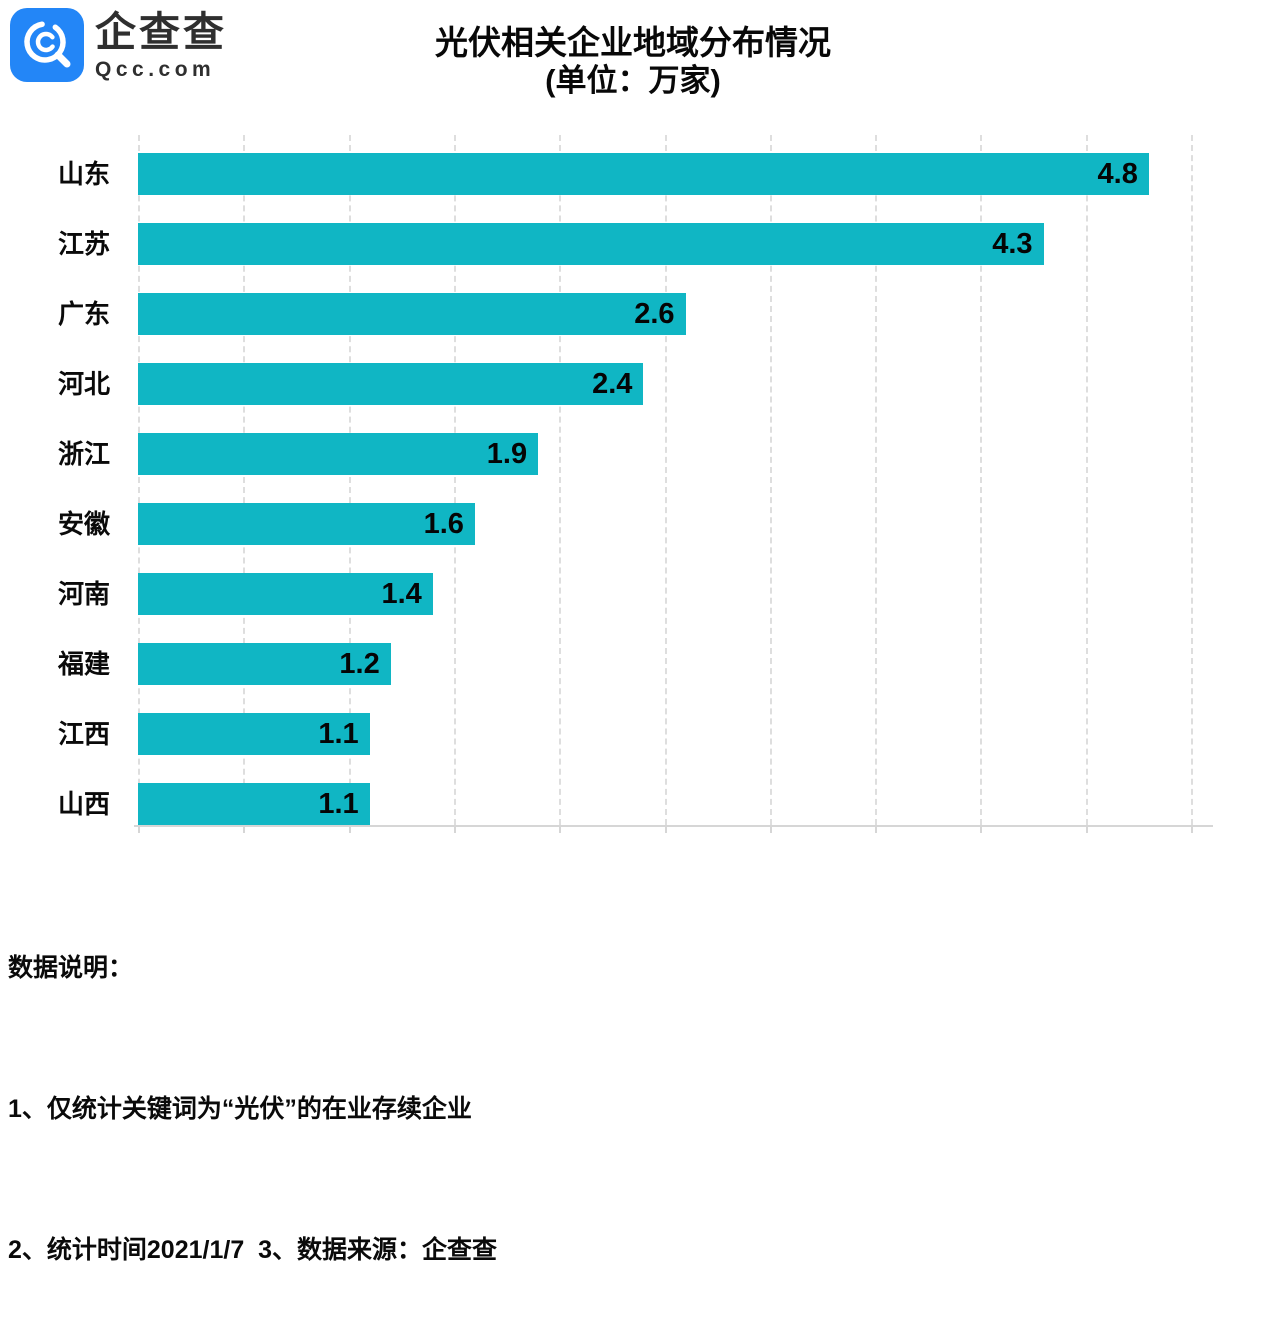 The width and height of the screenshot is (1266, 1321). What do you see at coordinates (47, 45) in the screenshot?
I see `qcc-magnifier-icon` at bounding box center [47, 45].